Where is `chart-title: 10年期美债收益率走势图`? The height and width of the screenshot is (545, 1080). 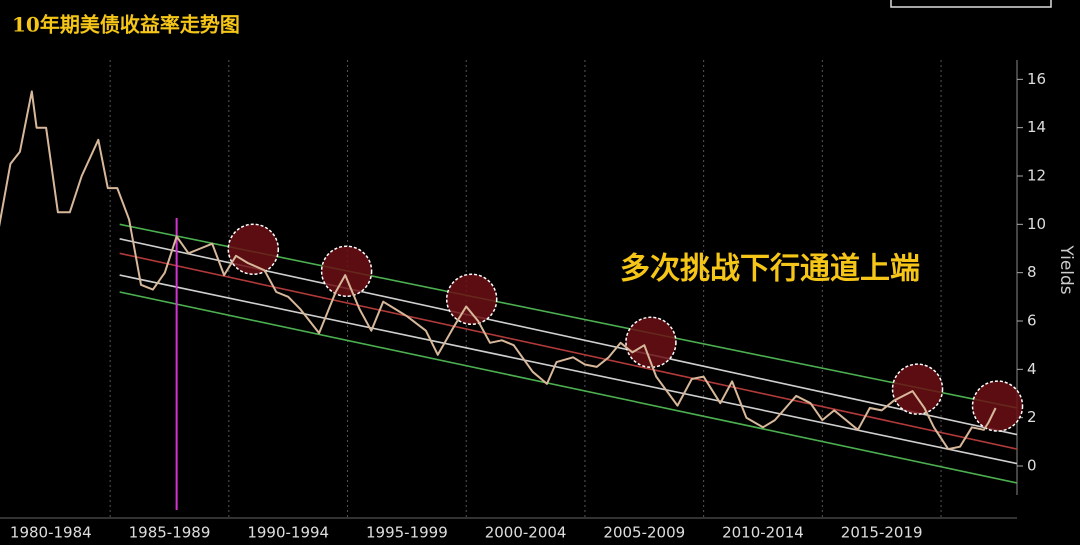
chart-title: 10年期美债收益率走势图 is located at coordinates (126, 25).